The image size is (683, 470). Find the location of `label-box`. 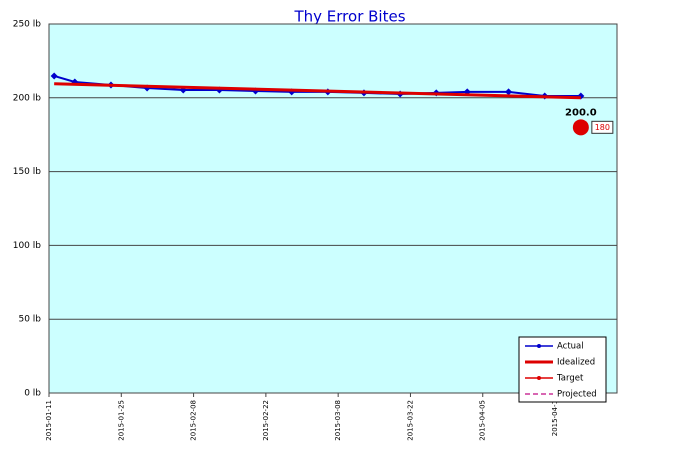

label-box is located at coordinates (602, 127).